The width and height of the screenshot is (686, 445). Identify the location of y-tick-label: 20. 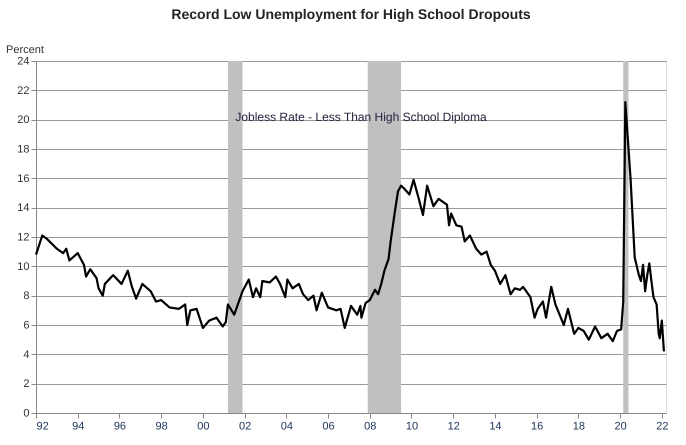
(23, 120).